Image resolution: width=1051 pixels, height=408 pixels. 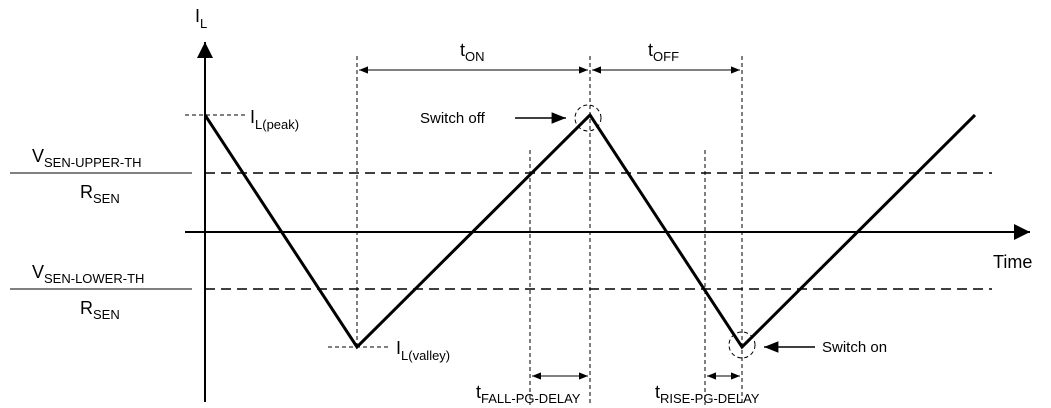 What do you see at coordinates (88, 274) in the screenshot?
I see `lower-numerator: VSEN-LOWER-TH` at bounding box center [88, 274].